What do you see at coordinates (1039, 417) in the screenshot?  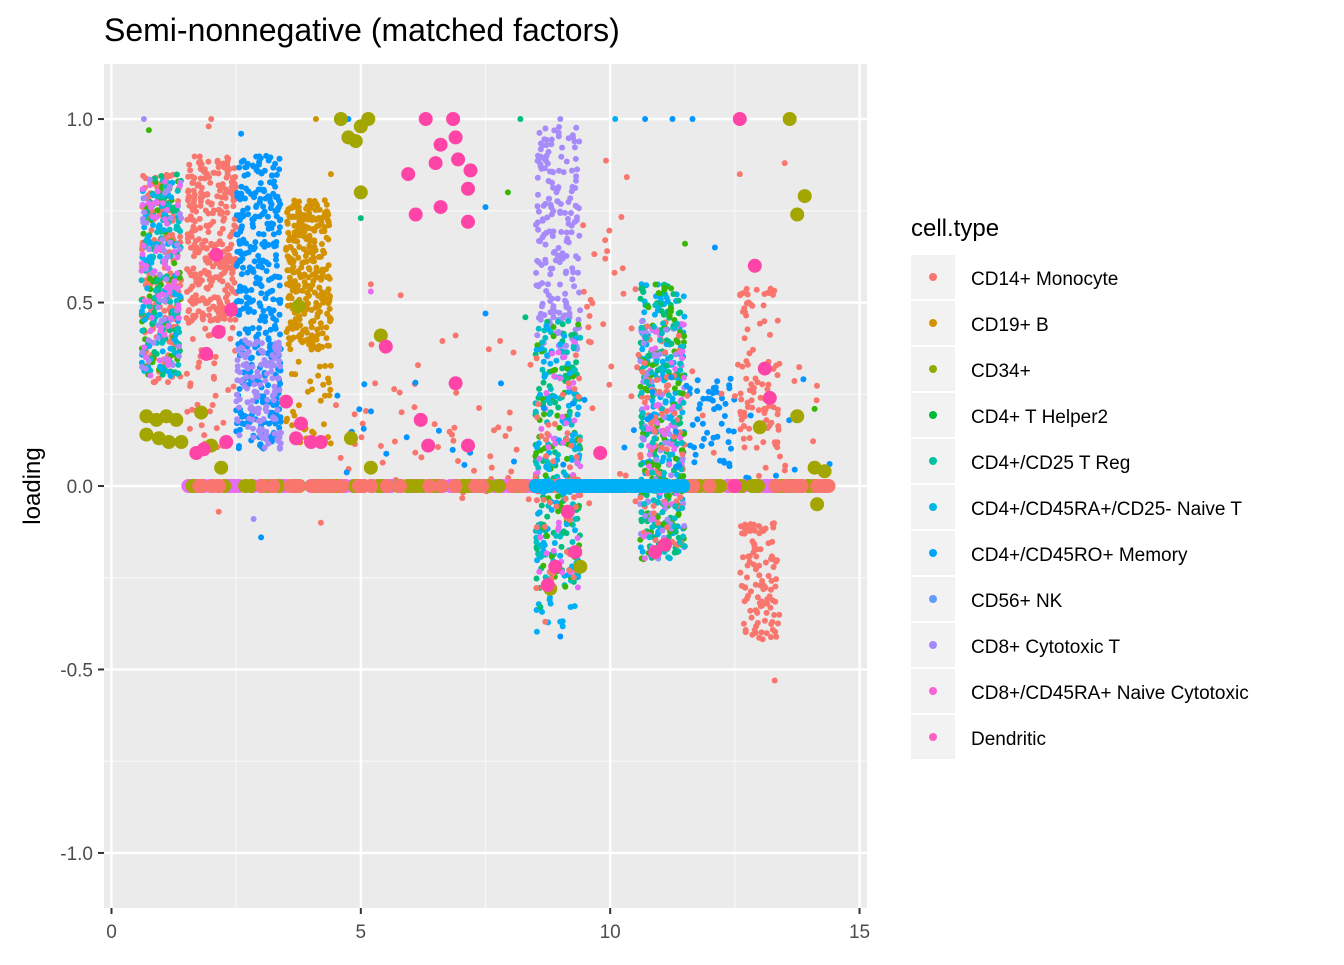 I see `legend-entry-label: CD4+ T Helper2` at bounding box center [1039, 417].